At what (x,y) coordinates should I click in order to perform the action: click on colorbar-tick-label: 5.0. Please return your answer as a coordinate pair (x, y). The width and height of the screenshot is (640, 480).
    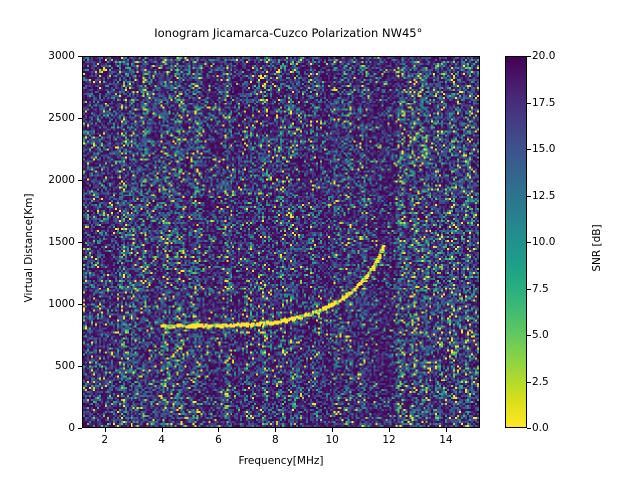
    Looking at the image, I should click on (540, 335).